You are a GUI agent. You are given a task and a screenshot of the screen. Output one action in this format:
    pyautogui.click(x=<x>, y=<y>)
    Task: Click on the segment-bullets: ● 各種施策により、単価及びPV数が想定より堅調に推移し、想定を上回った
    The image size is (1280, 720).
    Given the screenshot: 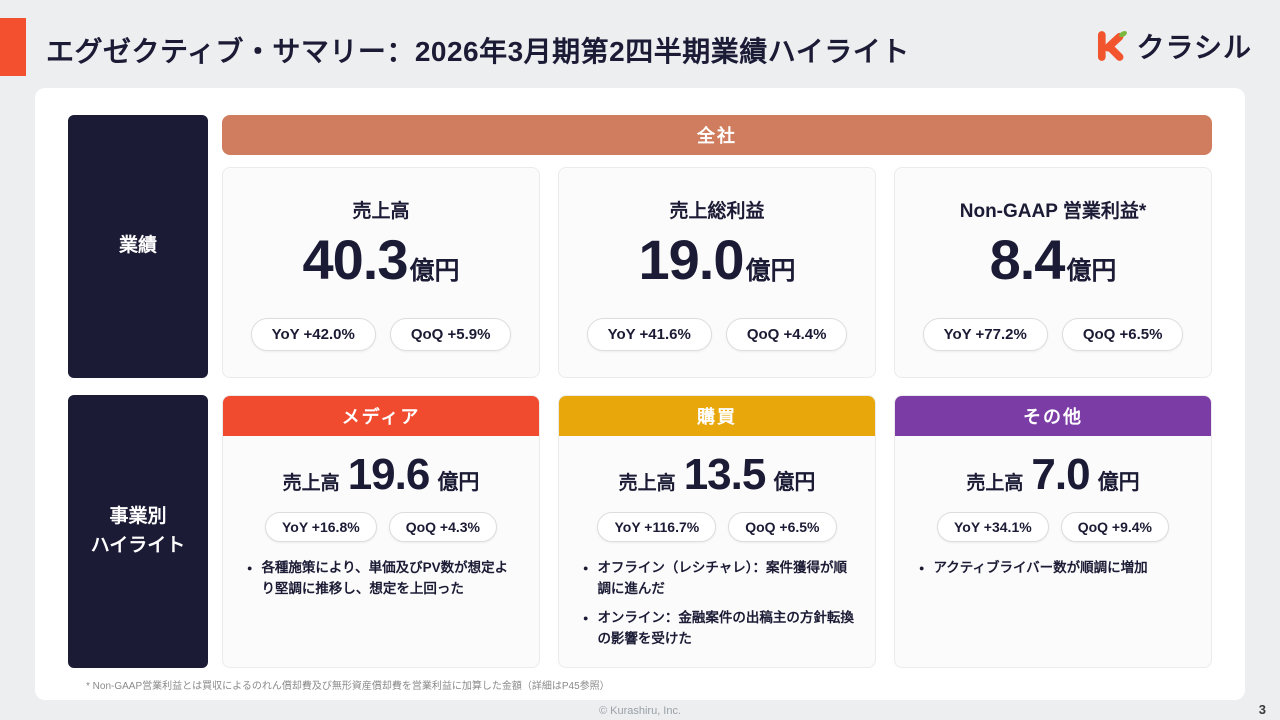 What is the action you would take?
    pyautogui.click(x=381, y=583)
    